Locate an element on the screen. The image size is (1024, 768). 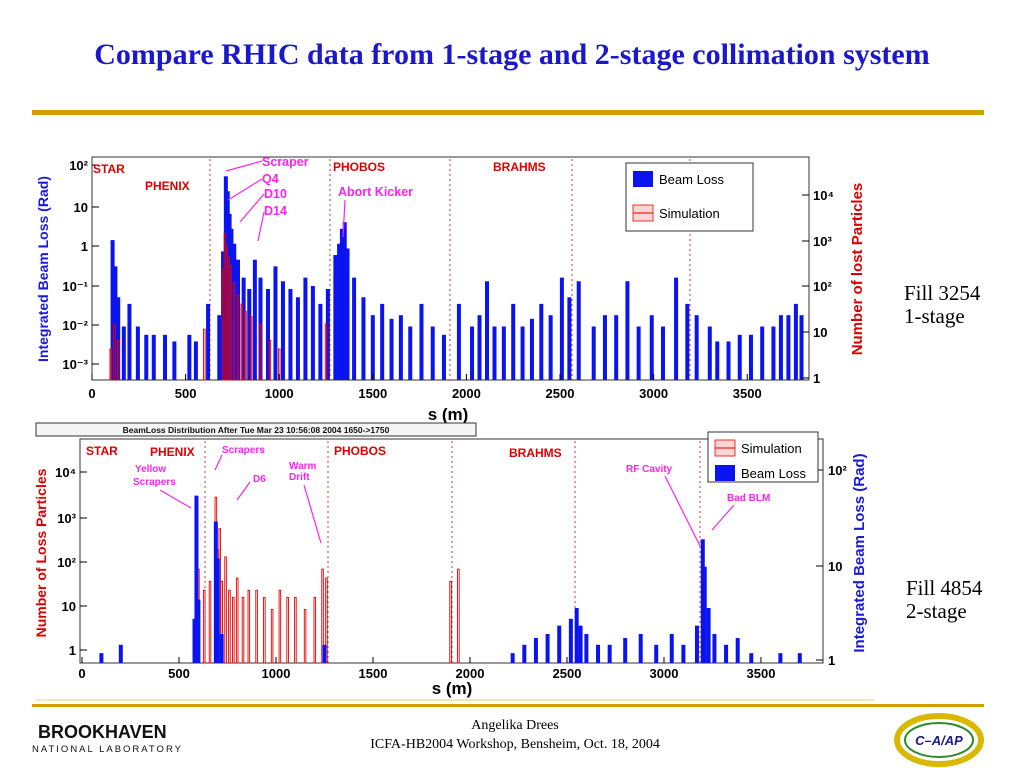
x-tick-label: 3000 is located at coordinates (664, 673).